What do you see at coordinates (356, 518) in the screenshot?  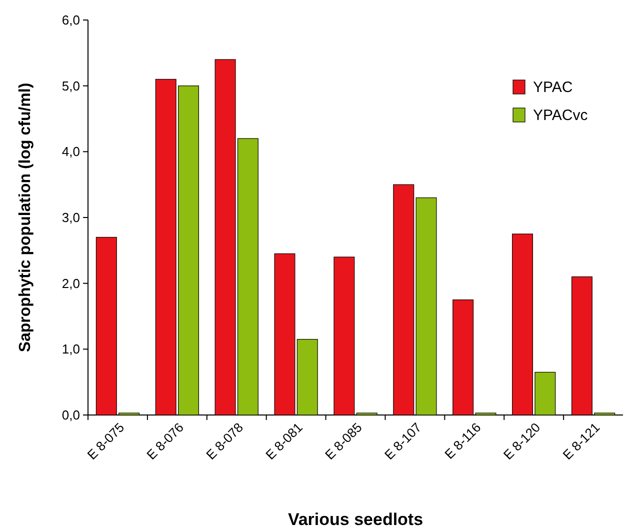 I see `x-axis-title: Various seedlots` at bounding box center [356, 518].